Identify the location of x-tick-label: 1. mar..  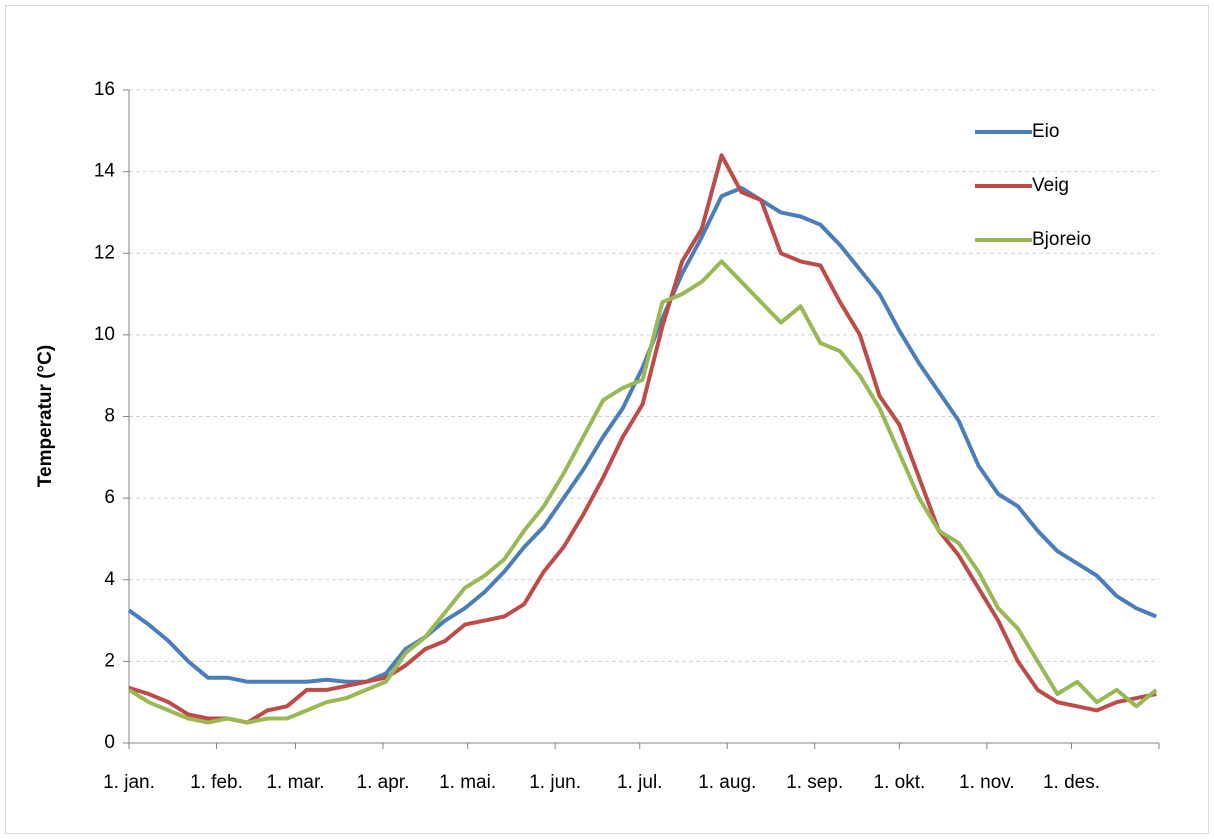
(295, 782).